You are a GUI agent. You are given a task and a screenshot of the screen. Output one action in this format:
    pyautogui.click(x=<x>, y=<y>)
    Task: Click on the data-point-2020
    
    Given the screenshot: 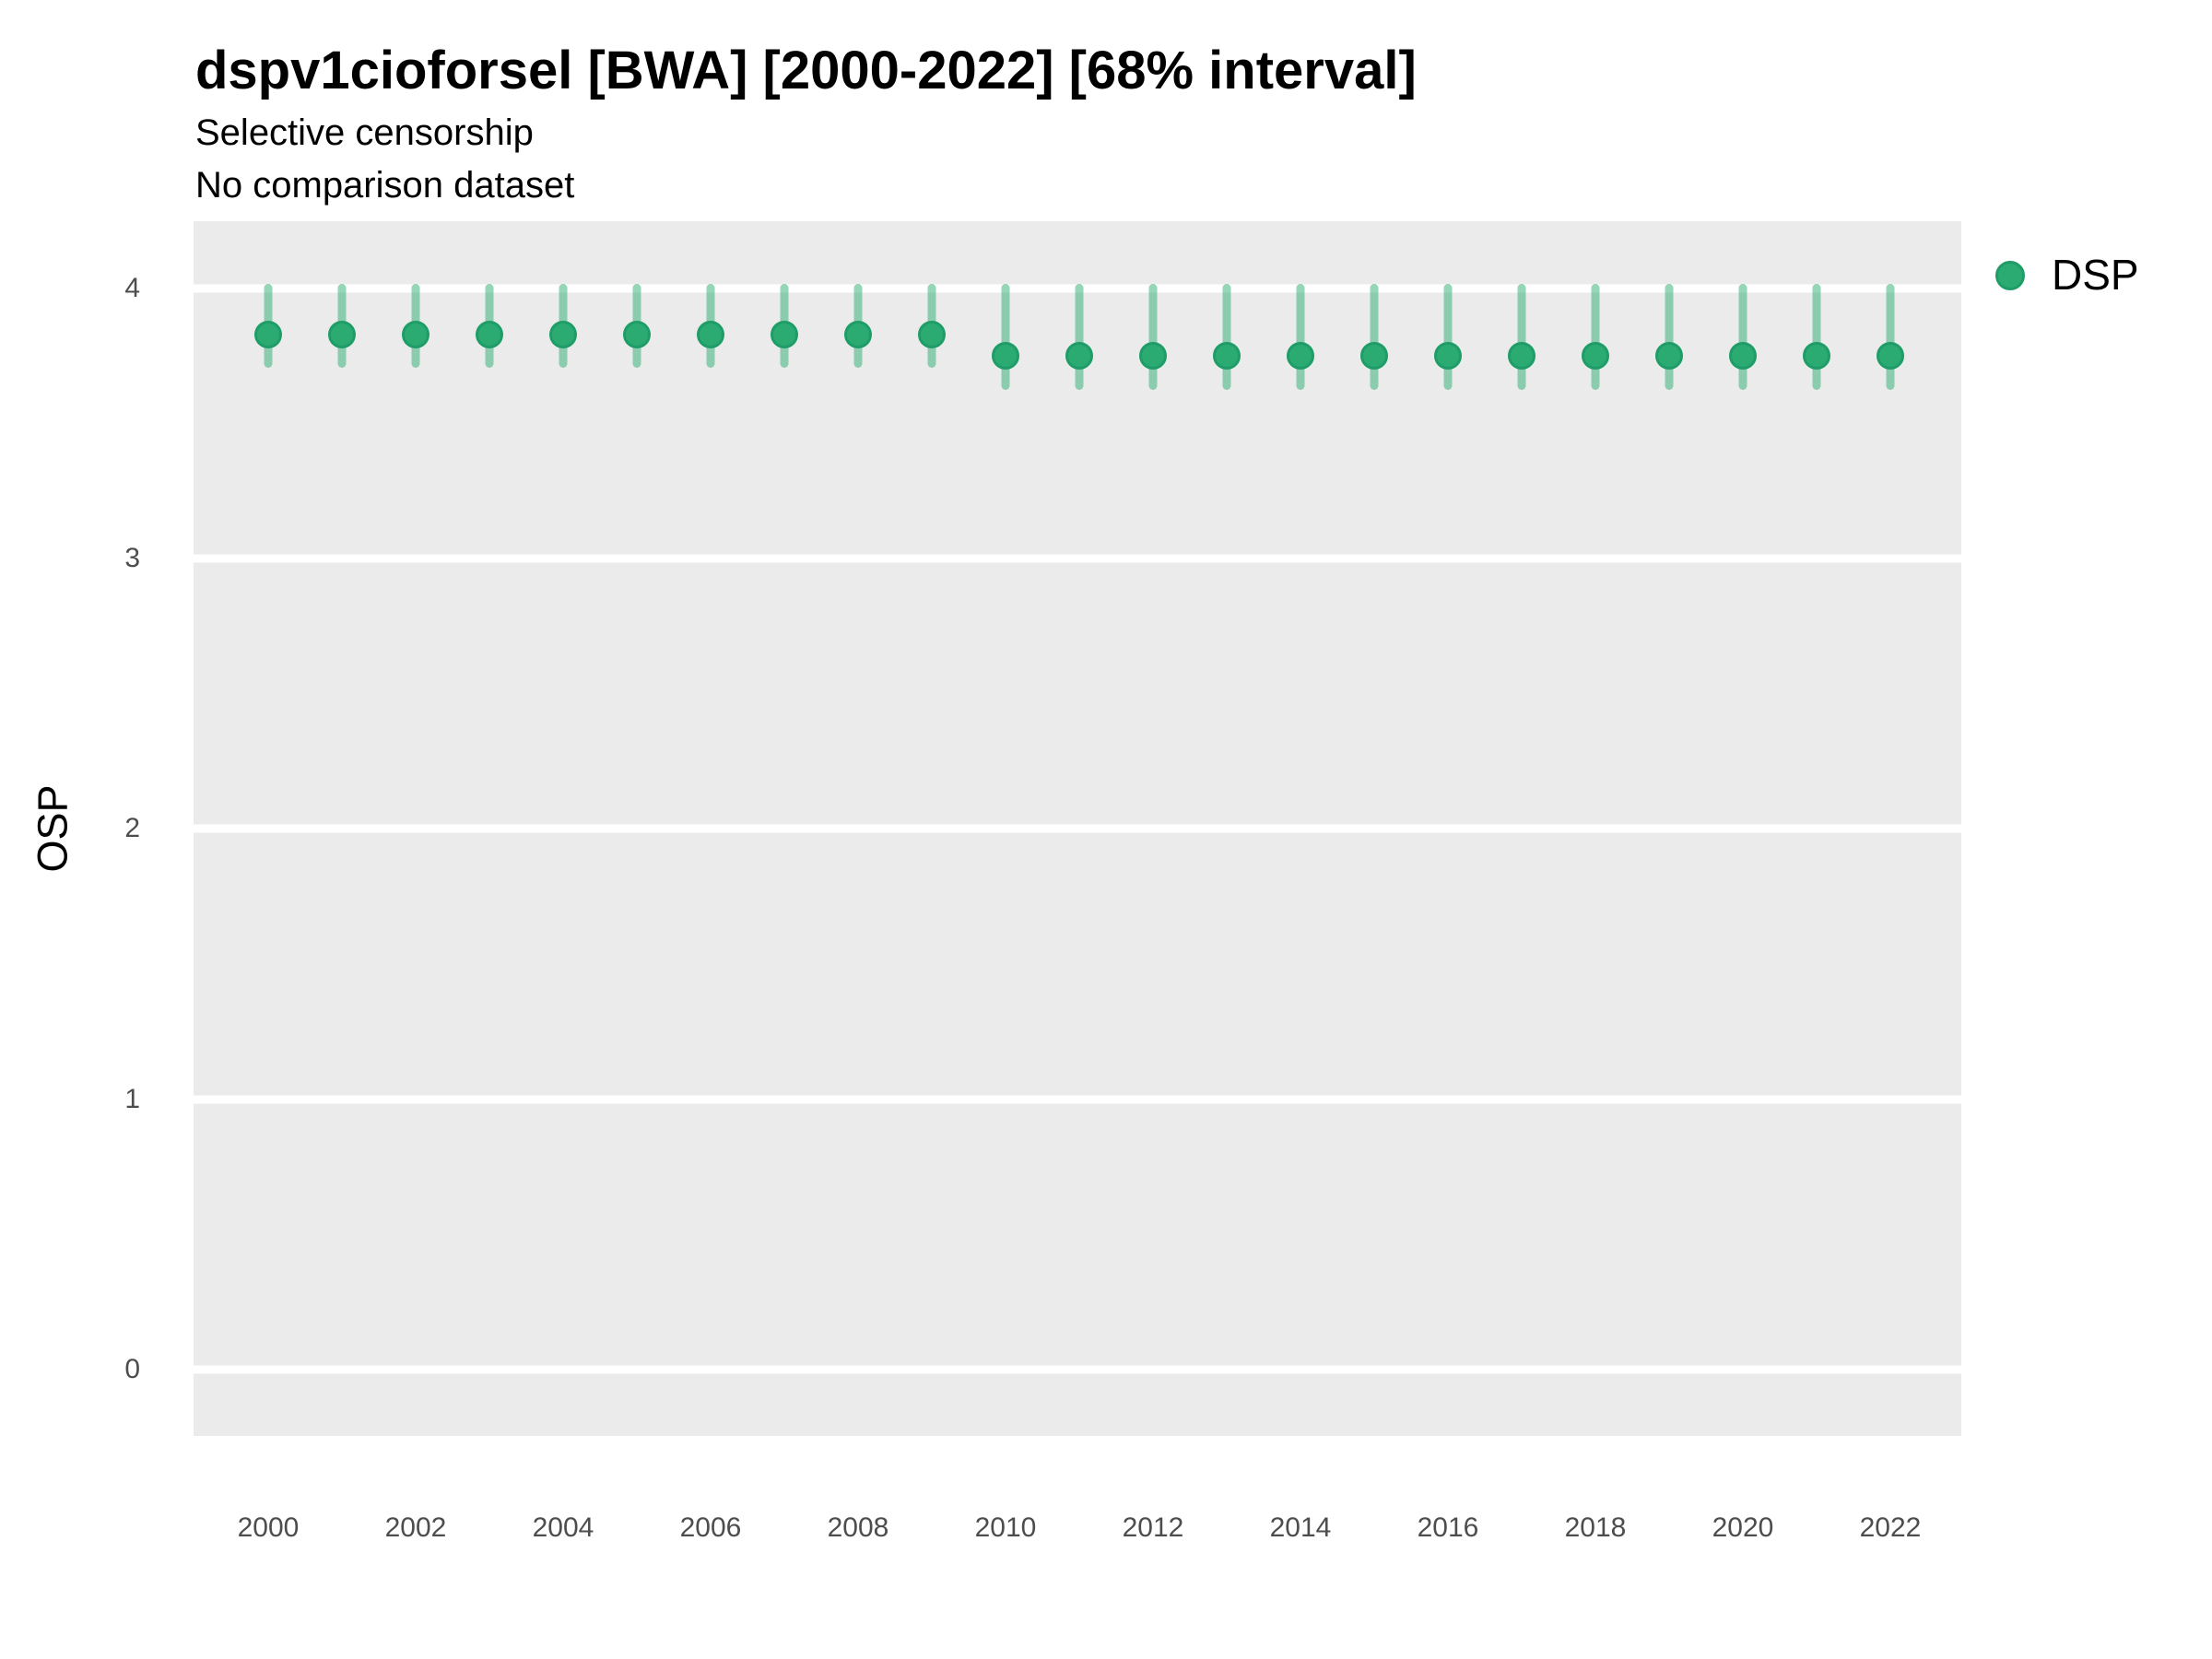 What is the action you would take?
    pyautogui.click(x=1743, y=356)
    